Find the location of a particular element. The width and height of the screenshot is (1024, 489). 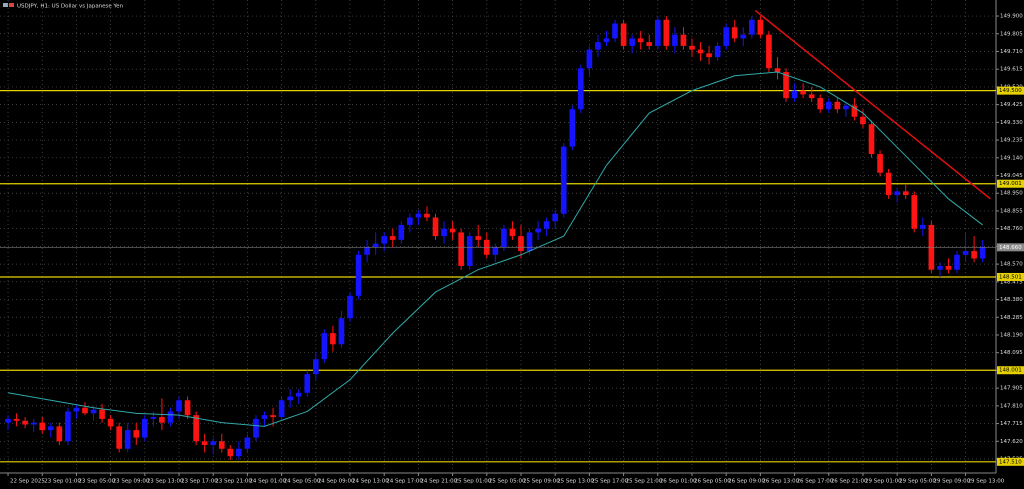

current-price-bg is located at coordinates (1010, 247).